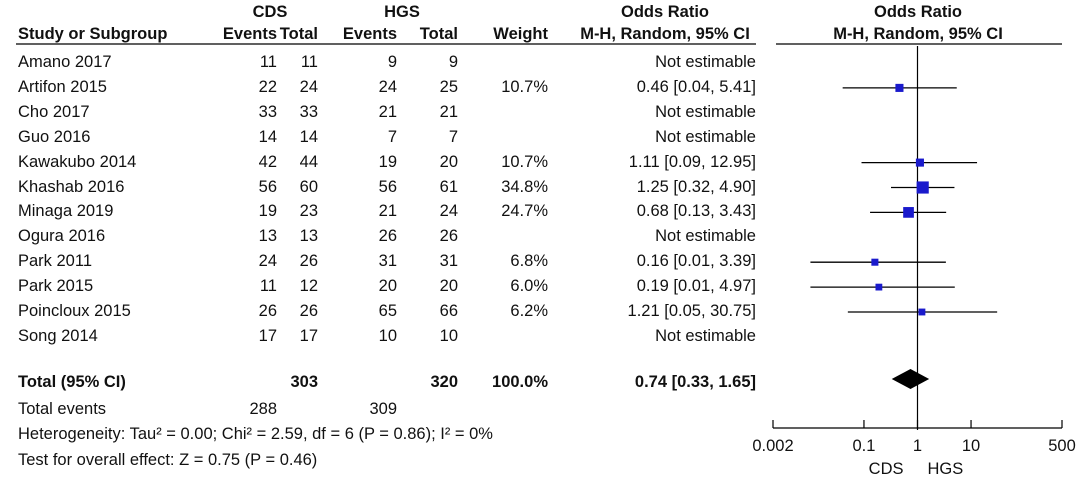 The height and width of the screenshot is (478, 1084). What do you see at coordinates (304, 382) in the screenshot?
I see `total-n-cds: 303` at bounding box center [304, 382].